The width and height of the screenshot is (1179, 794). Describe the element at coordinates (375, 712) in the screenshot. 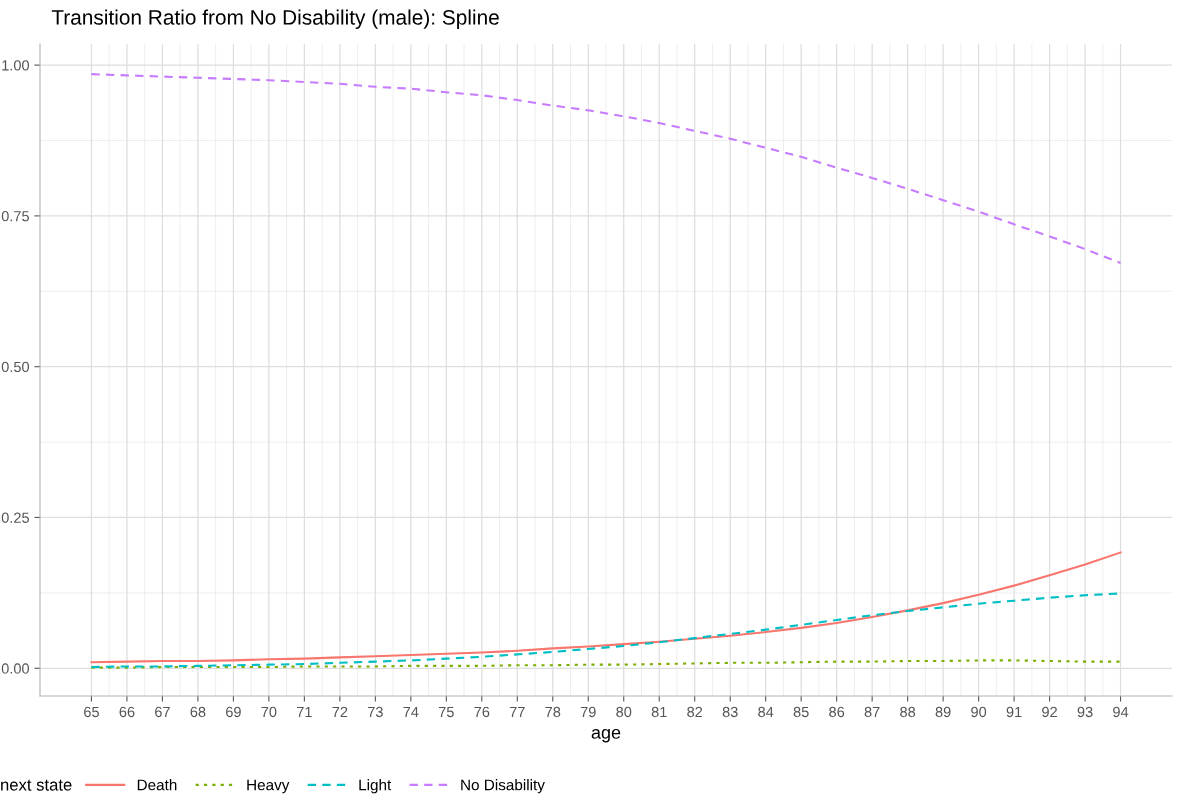

I see `x-tick-label: 73` at that location.